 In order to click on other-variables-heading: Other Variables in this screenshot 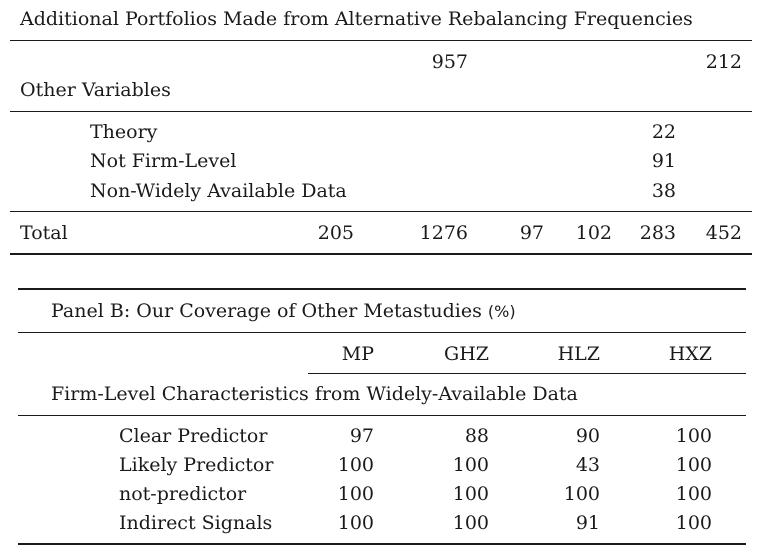, I will do `click(95, 90)`.